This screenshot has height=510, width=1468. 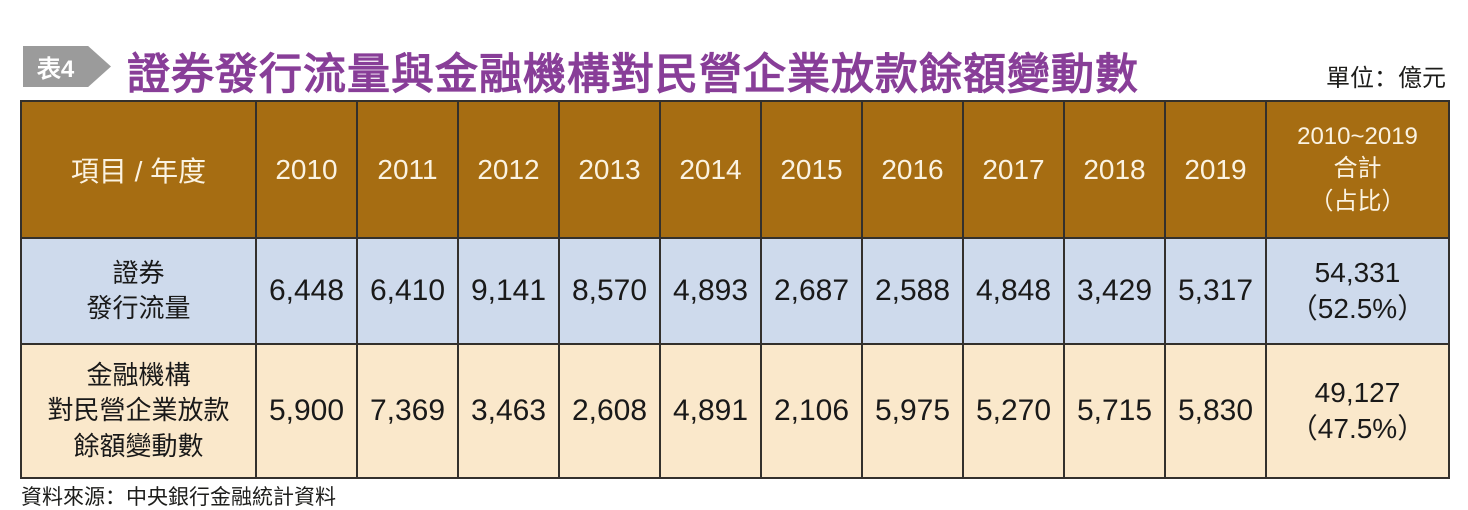 I want to click on value-cell: 7,369, so click(x=407, y=411).